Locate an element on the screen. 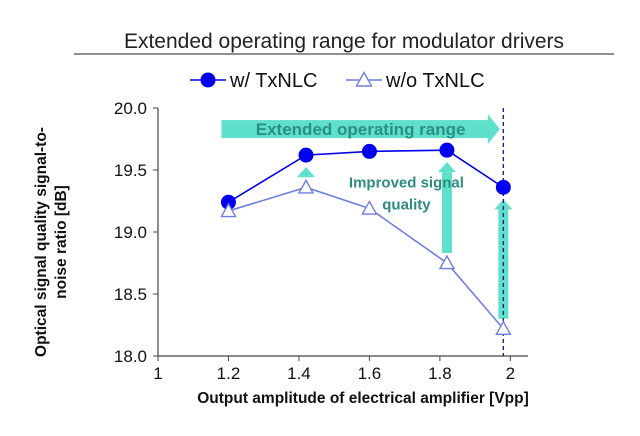 This screenshot has width=640, height=436. improved-quality-label-line2: quality is located at coordinates (406, 204).